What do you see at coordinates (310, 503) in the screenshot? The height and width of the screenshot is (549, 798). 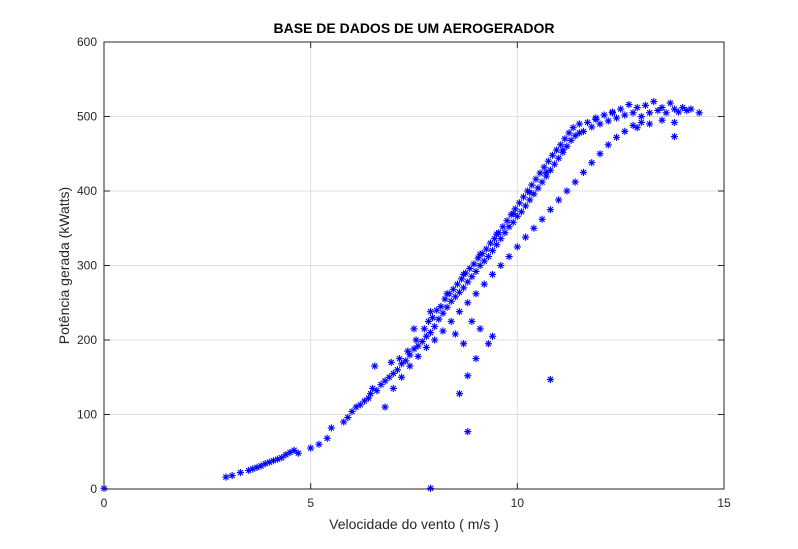 I see `x-tick-label: 5` at bounding box center [310, 503].